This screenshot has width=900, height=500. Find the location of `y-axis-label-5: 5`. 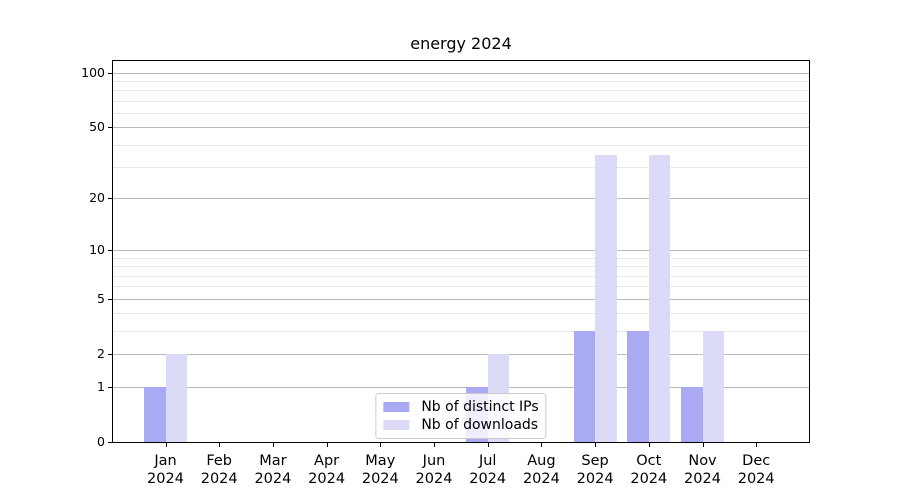

y-axis-label-5: 5 is located at coordinates (101, 298).